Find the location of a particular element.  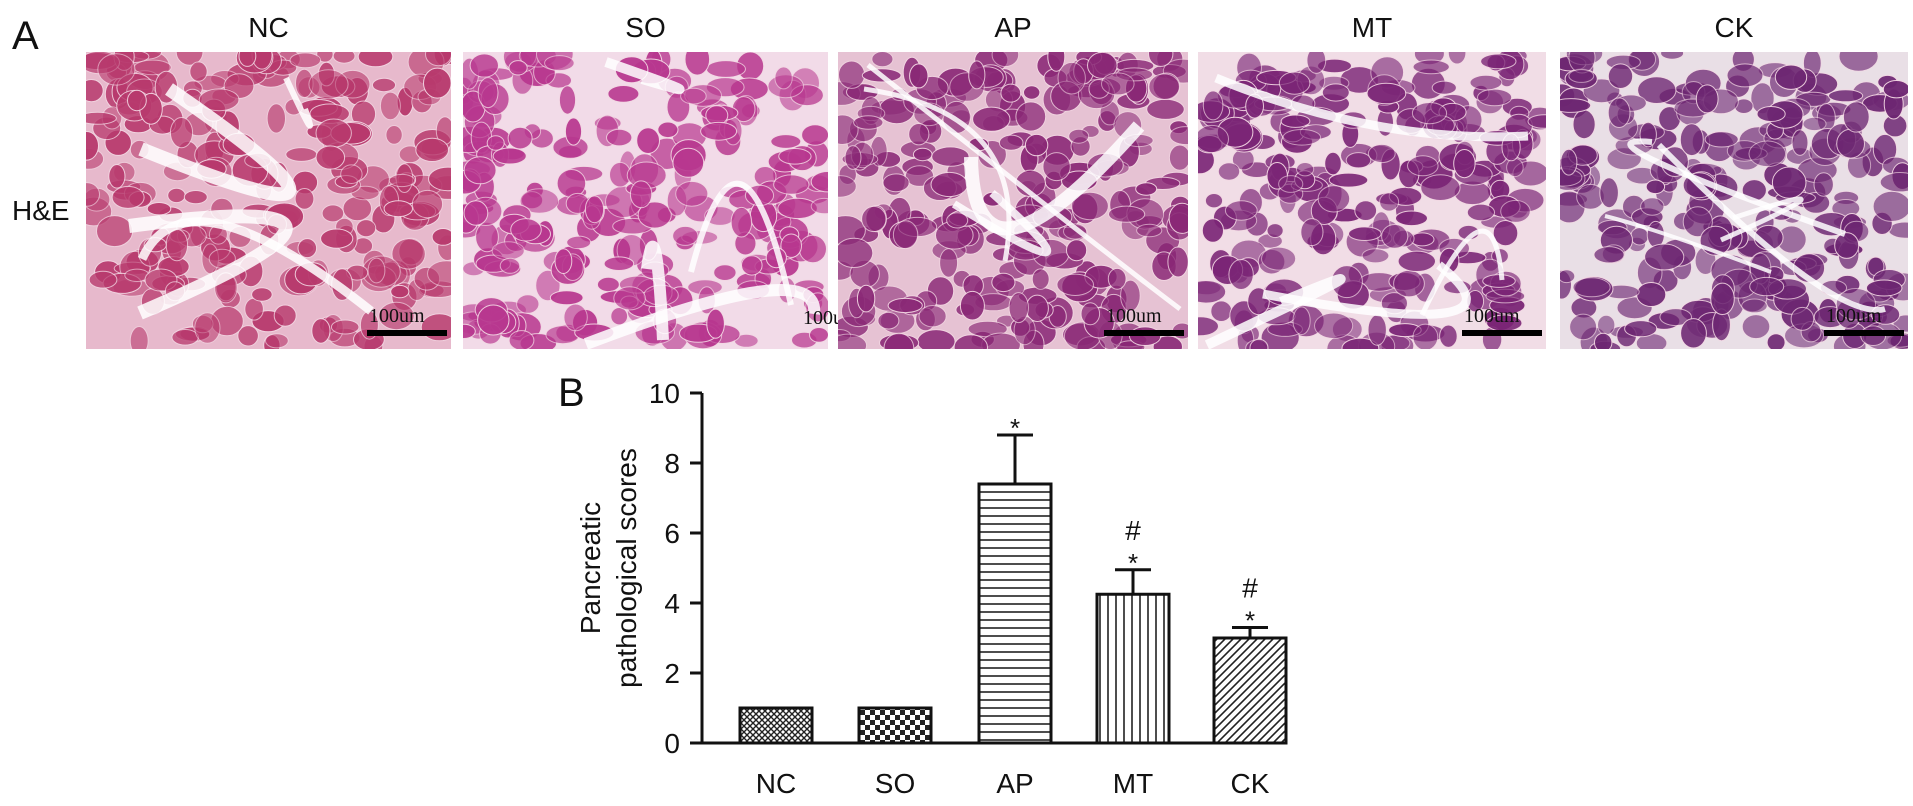

annotation-ck-1: * is located at coordinates (1250, 621).